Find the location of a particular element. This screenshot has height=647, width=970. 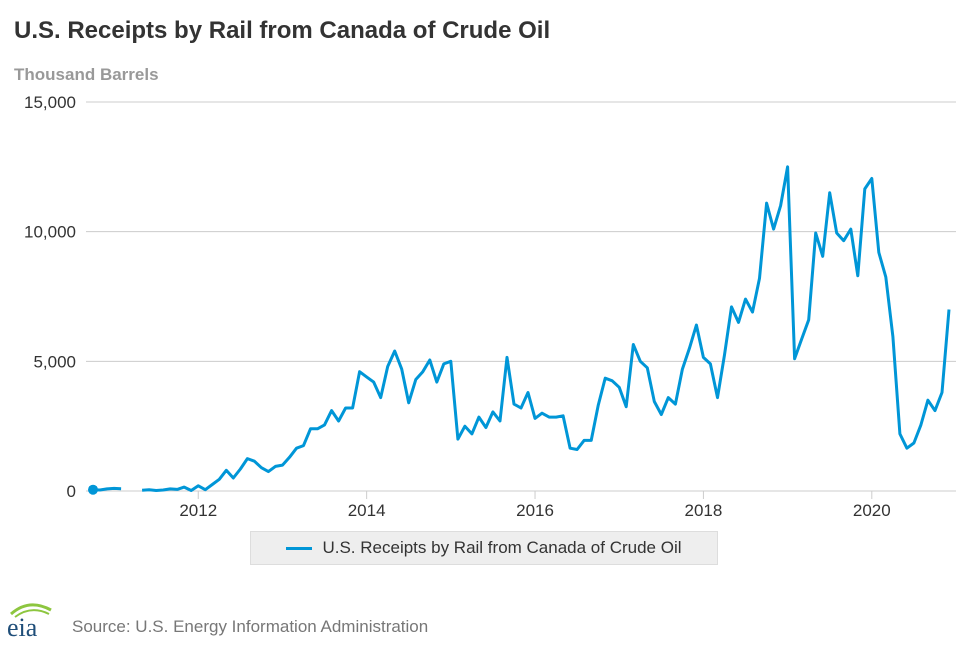

y-tick-label: 15,000 is located at coordinates (50, 102).